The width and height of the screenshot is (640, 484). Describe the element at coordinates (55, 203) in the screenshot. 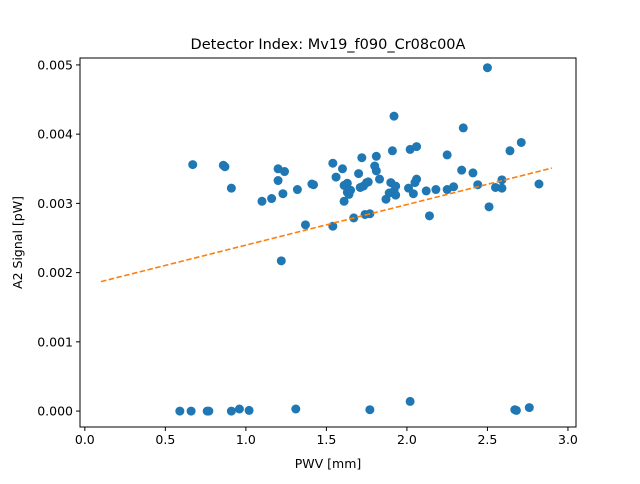

I see `y-tick-label: 0.003` at that location.